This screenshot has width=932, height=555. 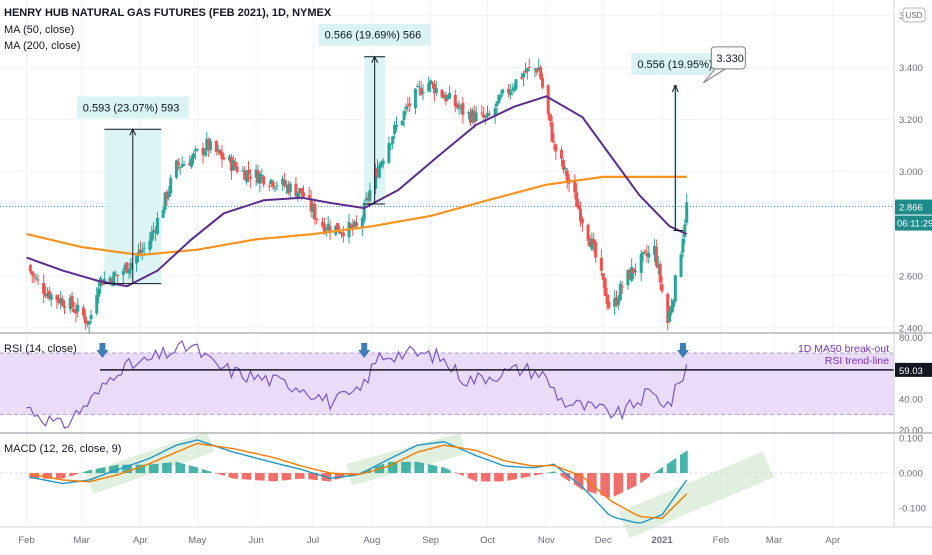 I want to click on price-callout: 3.330, so click(x=724, y=65).